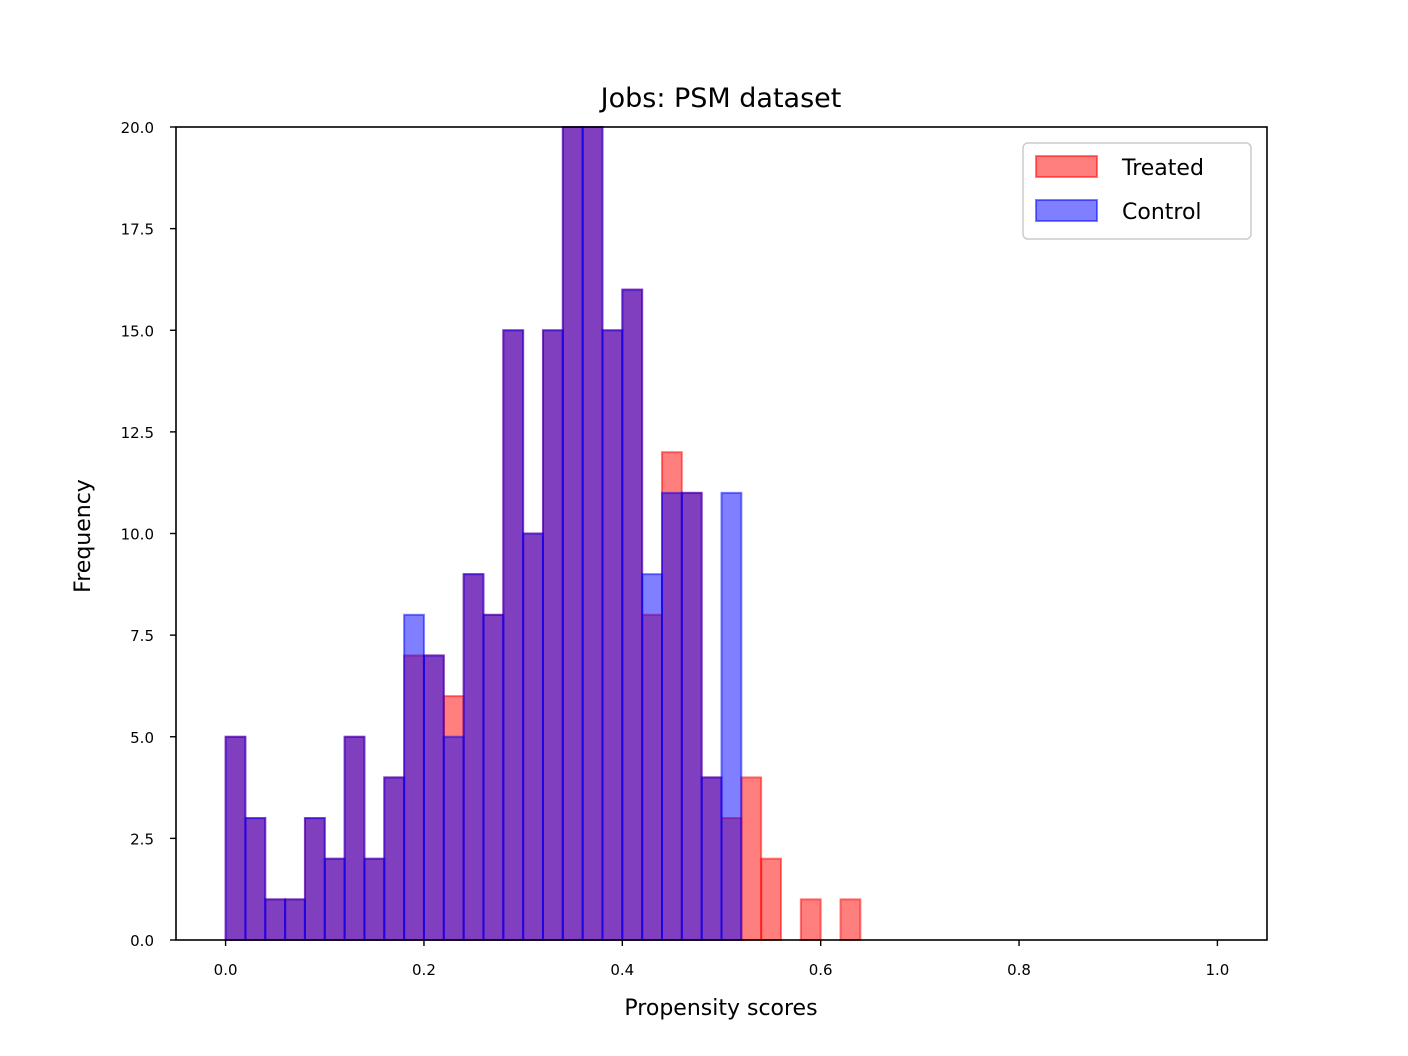  Describe the element at coordinates (1162, 212) in the screenshot. I see `legend-label-control: Control` at that location.